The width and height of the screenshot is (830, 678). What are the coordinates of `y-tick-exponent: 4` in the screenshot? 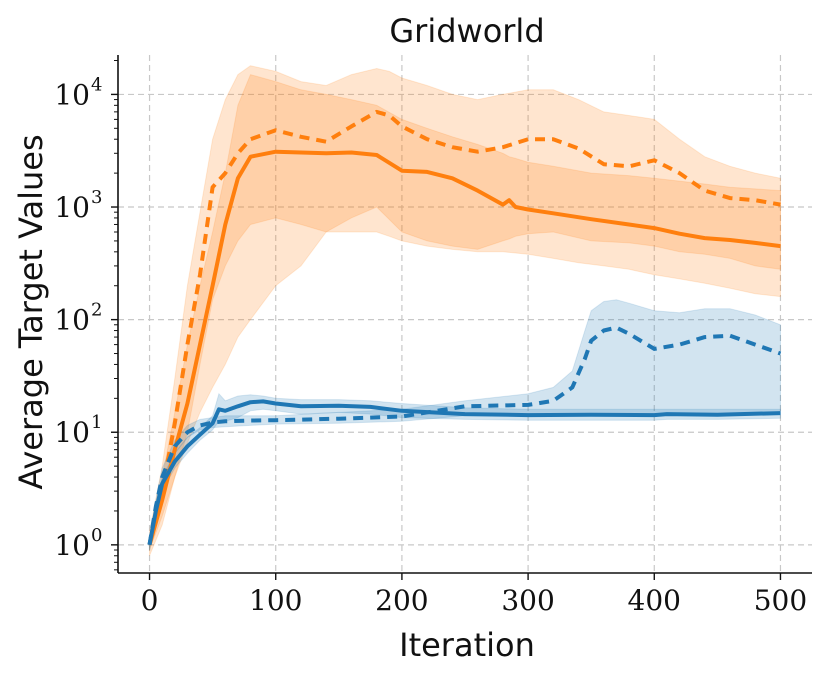 It's located at (96, 84).